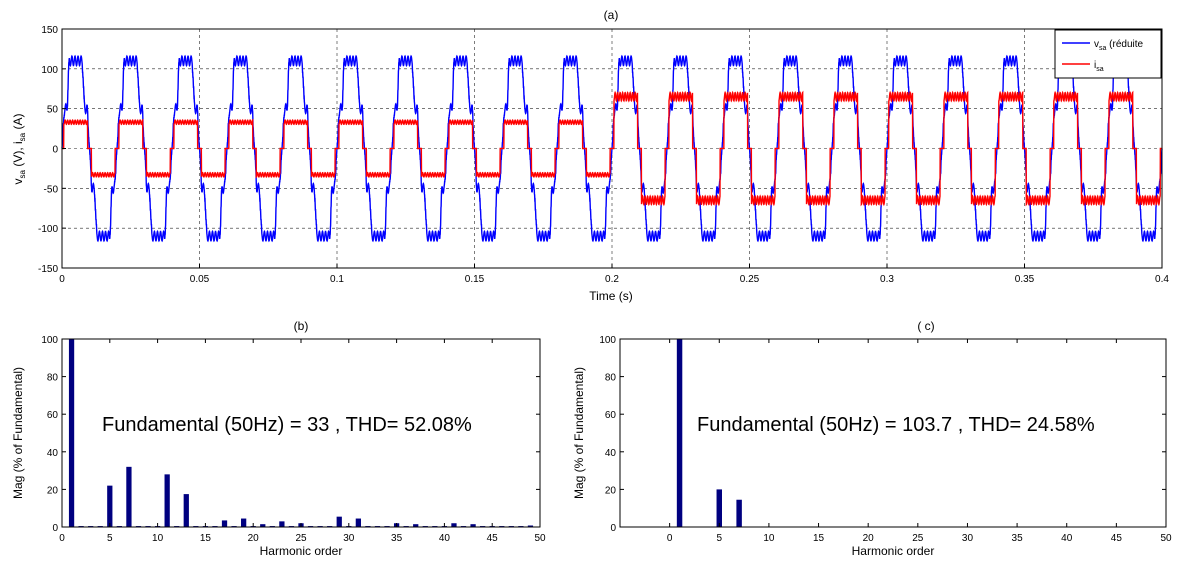 The height and width of the screenshot is (563, 1179). Describe the element at coordinates (48, 229) in the screenshot. I see `panel-a-ytick-label: -100` at that location.